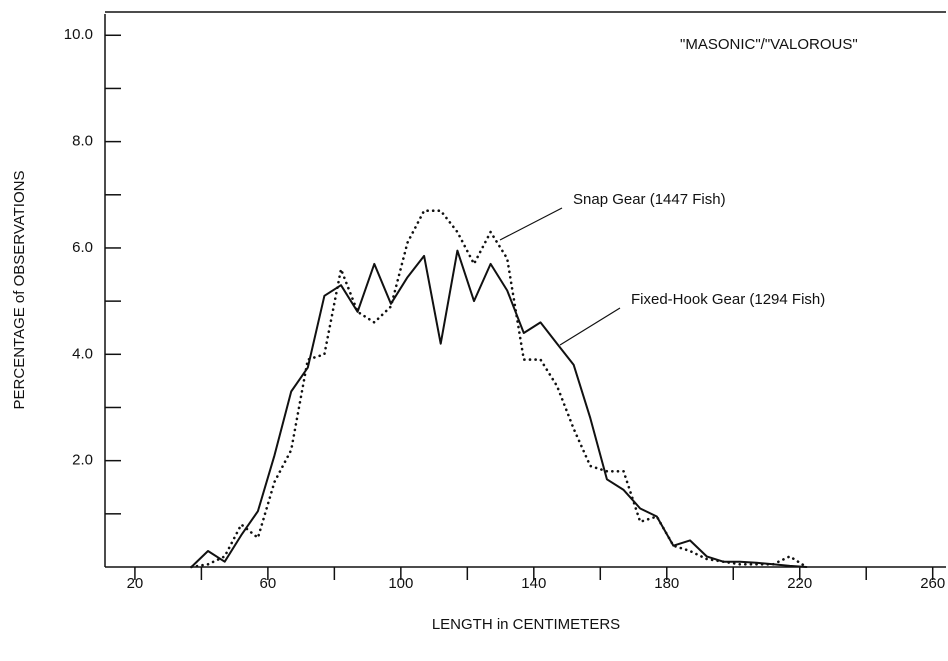 The width and height of the screenshot is (948, 661). Describe the element at coordinates (932, 583) in the screenshot. I see `x-tick-label: 260` at that location.